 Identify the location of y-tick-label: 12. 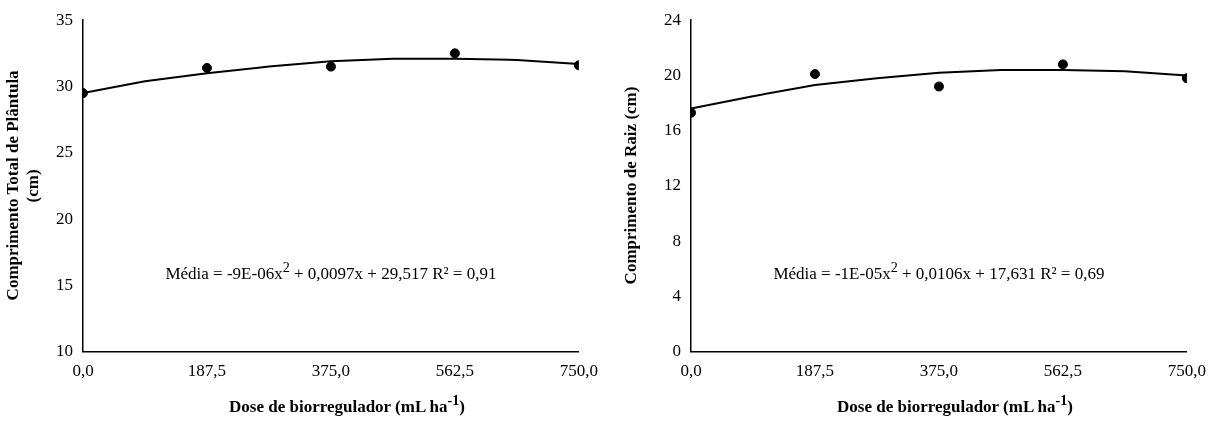
(672, 185).